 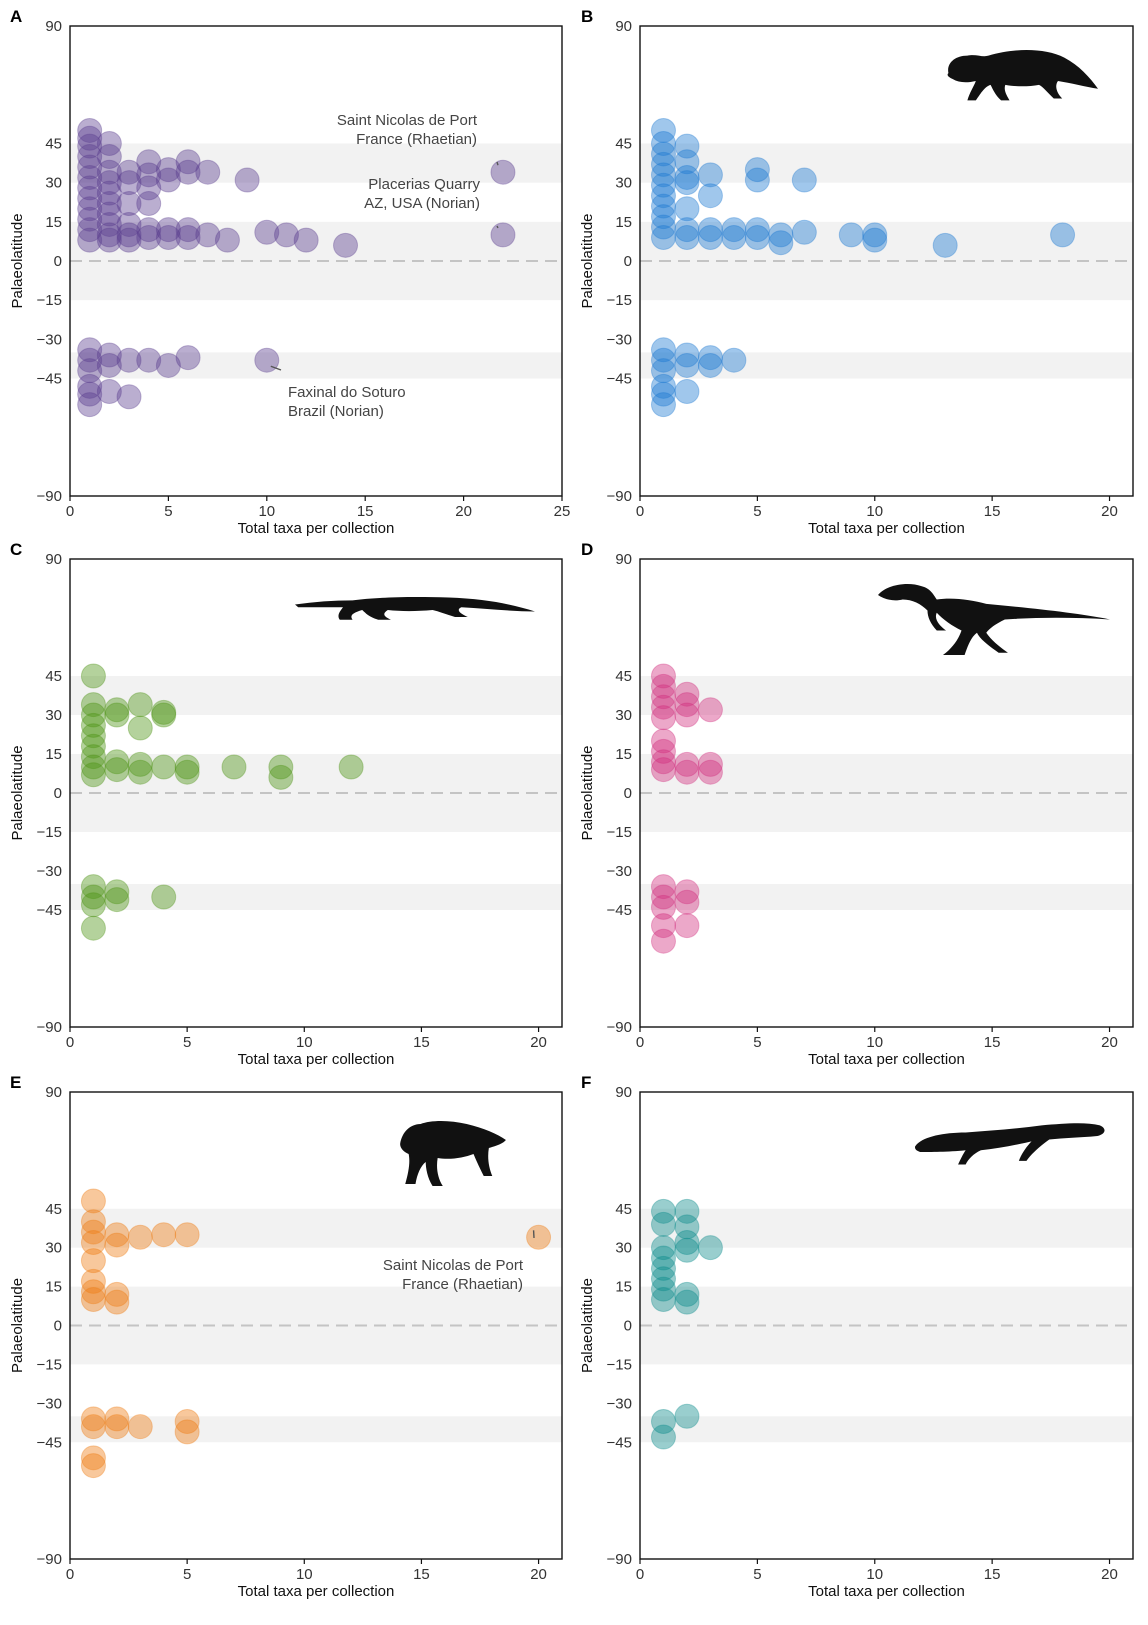 I want to click on x-tick-label: 15, so click(x=421, y=1574).